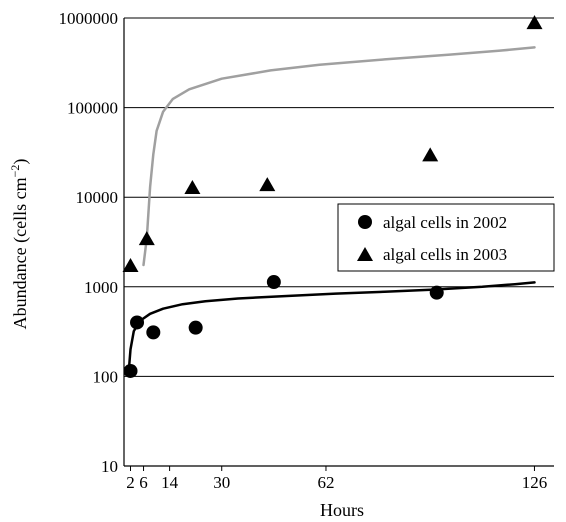  What do you see at coordinates (535, 482) in the screenshot?
I see `x-tick-label: 126` at bounding box center [535, 482].